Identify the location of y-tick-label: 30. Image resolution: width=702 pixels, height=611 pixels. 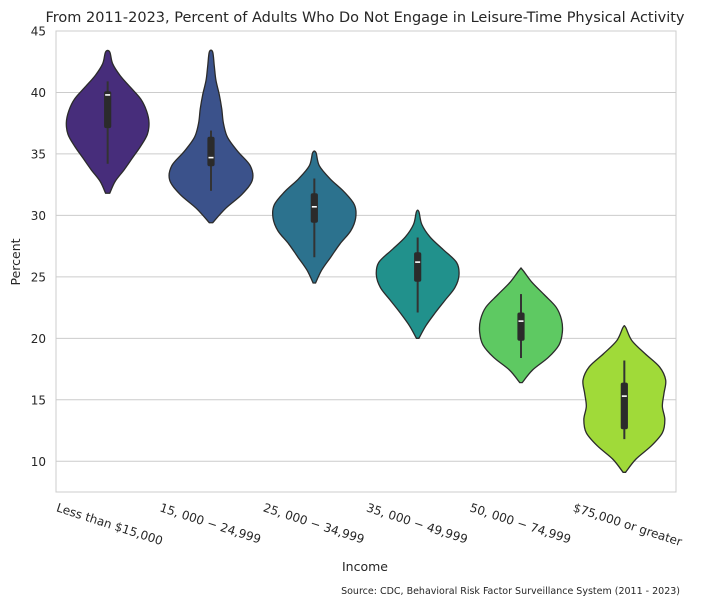
(38, 216).